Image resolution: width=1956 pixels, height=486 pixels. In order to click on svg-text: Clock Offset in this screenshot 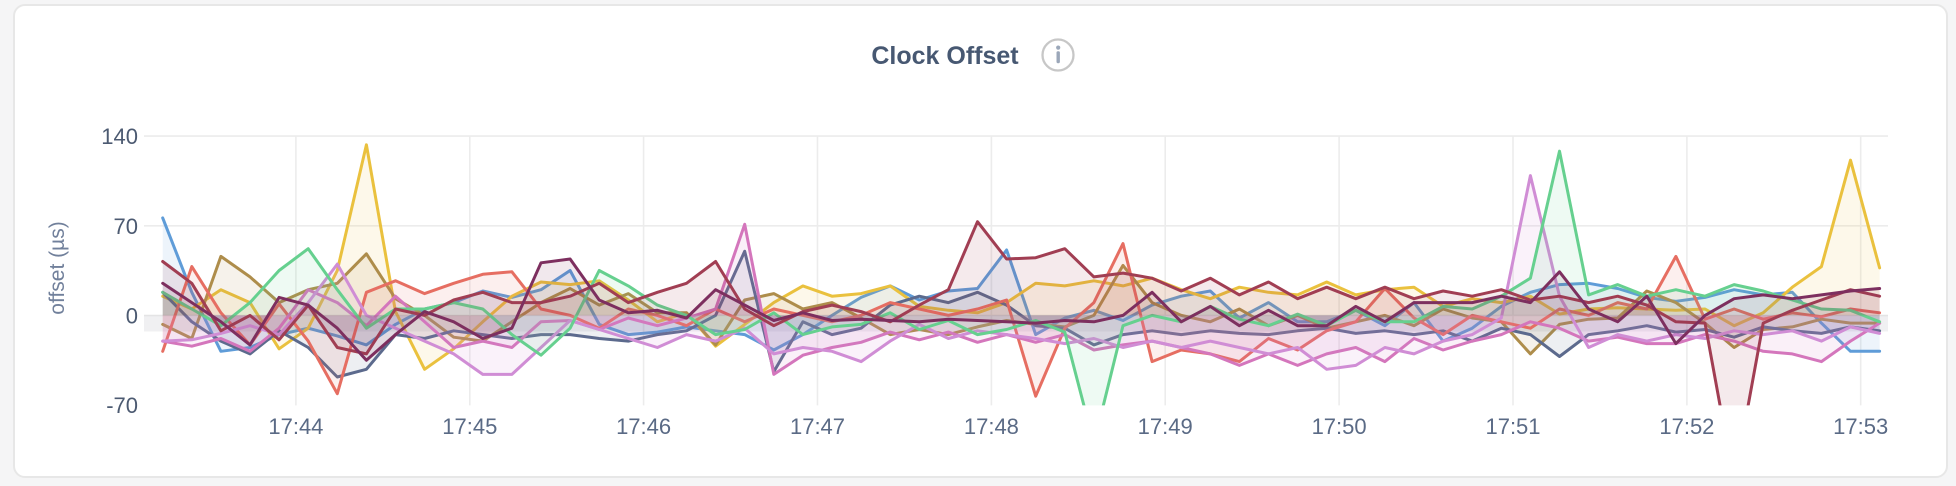, I will do `click(945, 56)`.